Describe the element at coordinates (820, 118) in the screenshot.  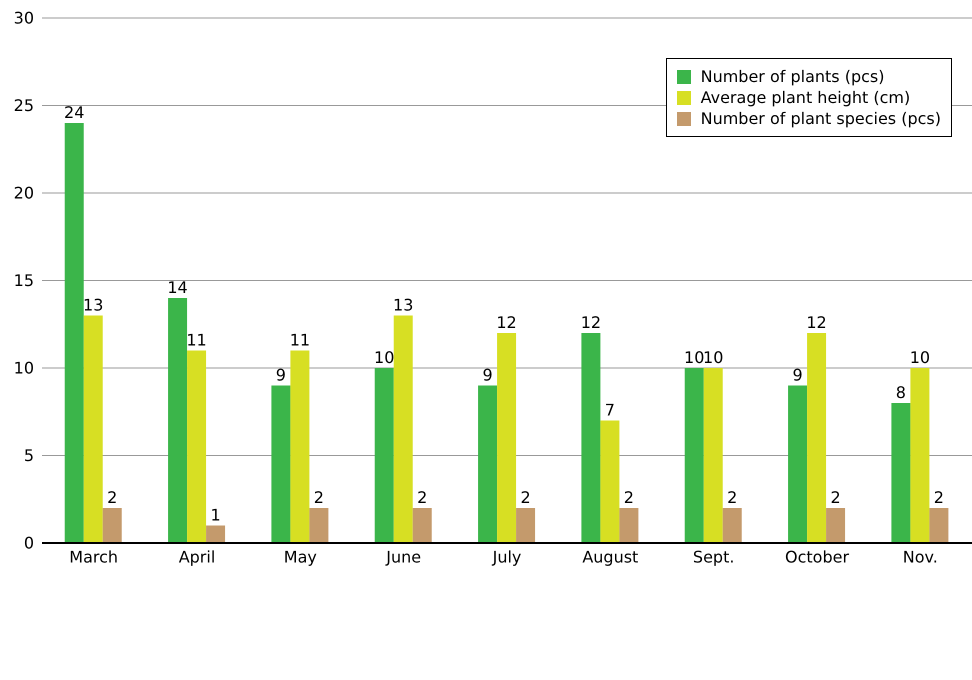
I see `legend-label: Number of plant species (pcs)` at that location.